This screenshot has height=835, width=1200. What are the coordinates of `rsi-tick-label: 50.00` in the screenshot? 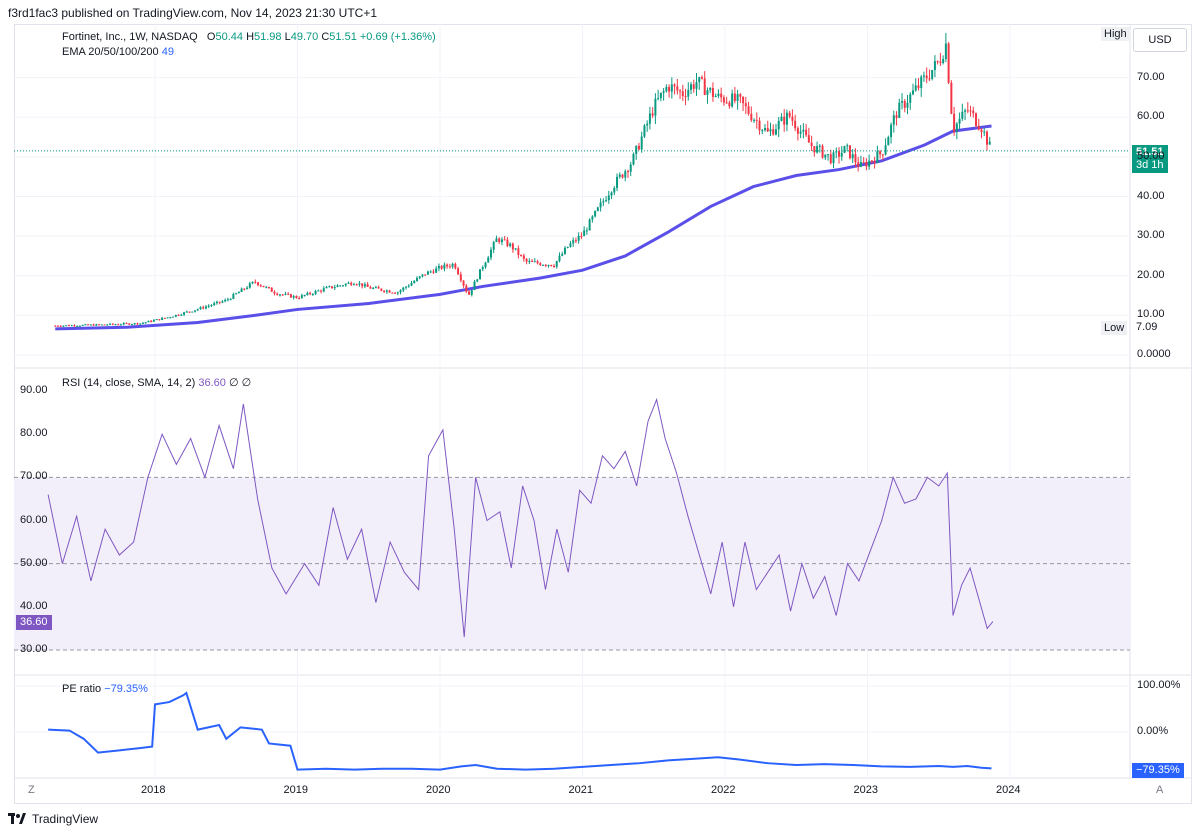 It's located at (34, 562).